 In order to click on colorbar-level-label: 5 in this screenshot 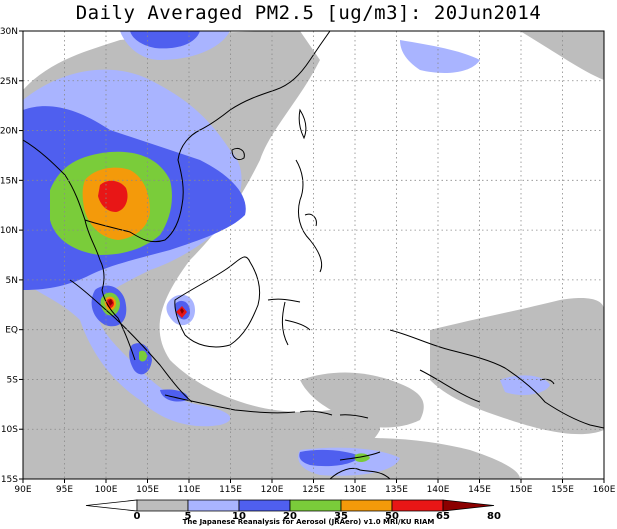, I will do `click(188, 516)`.